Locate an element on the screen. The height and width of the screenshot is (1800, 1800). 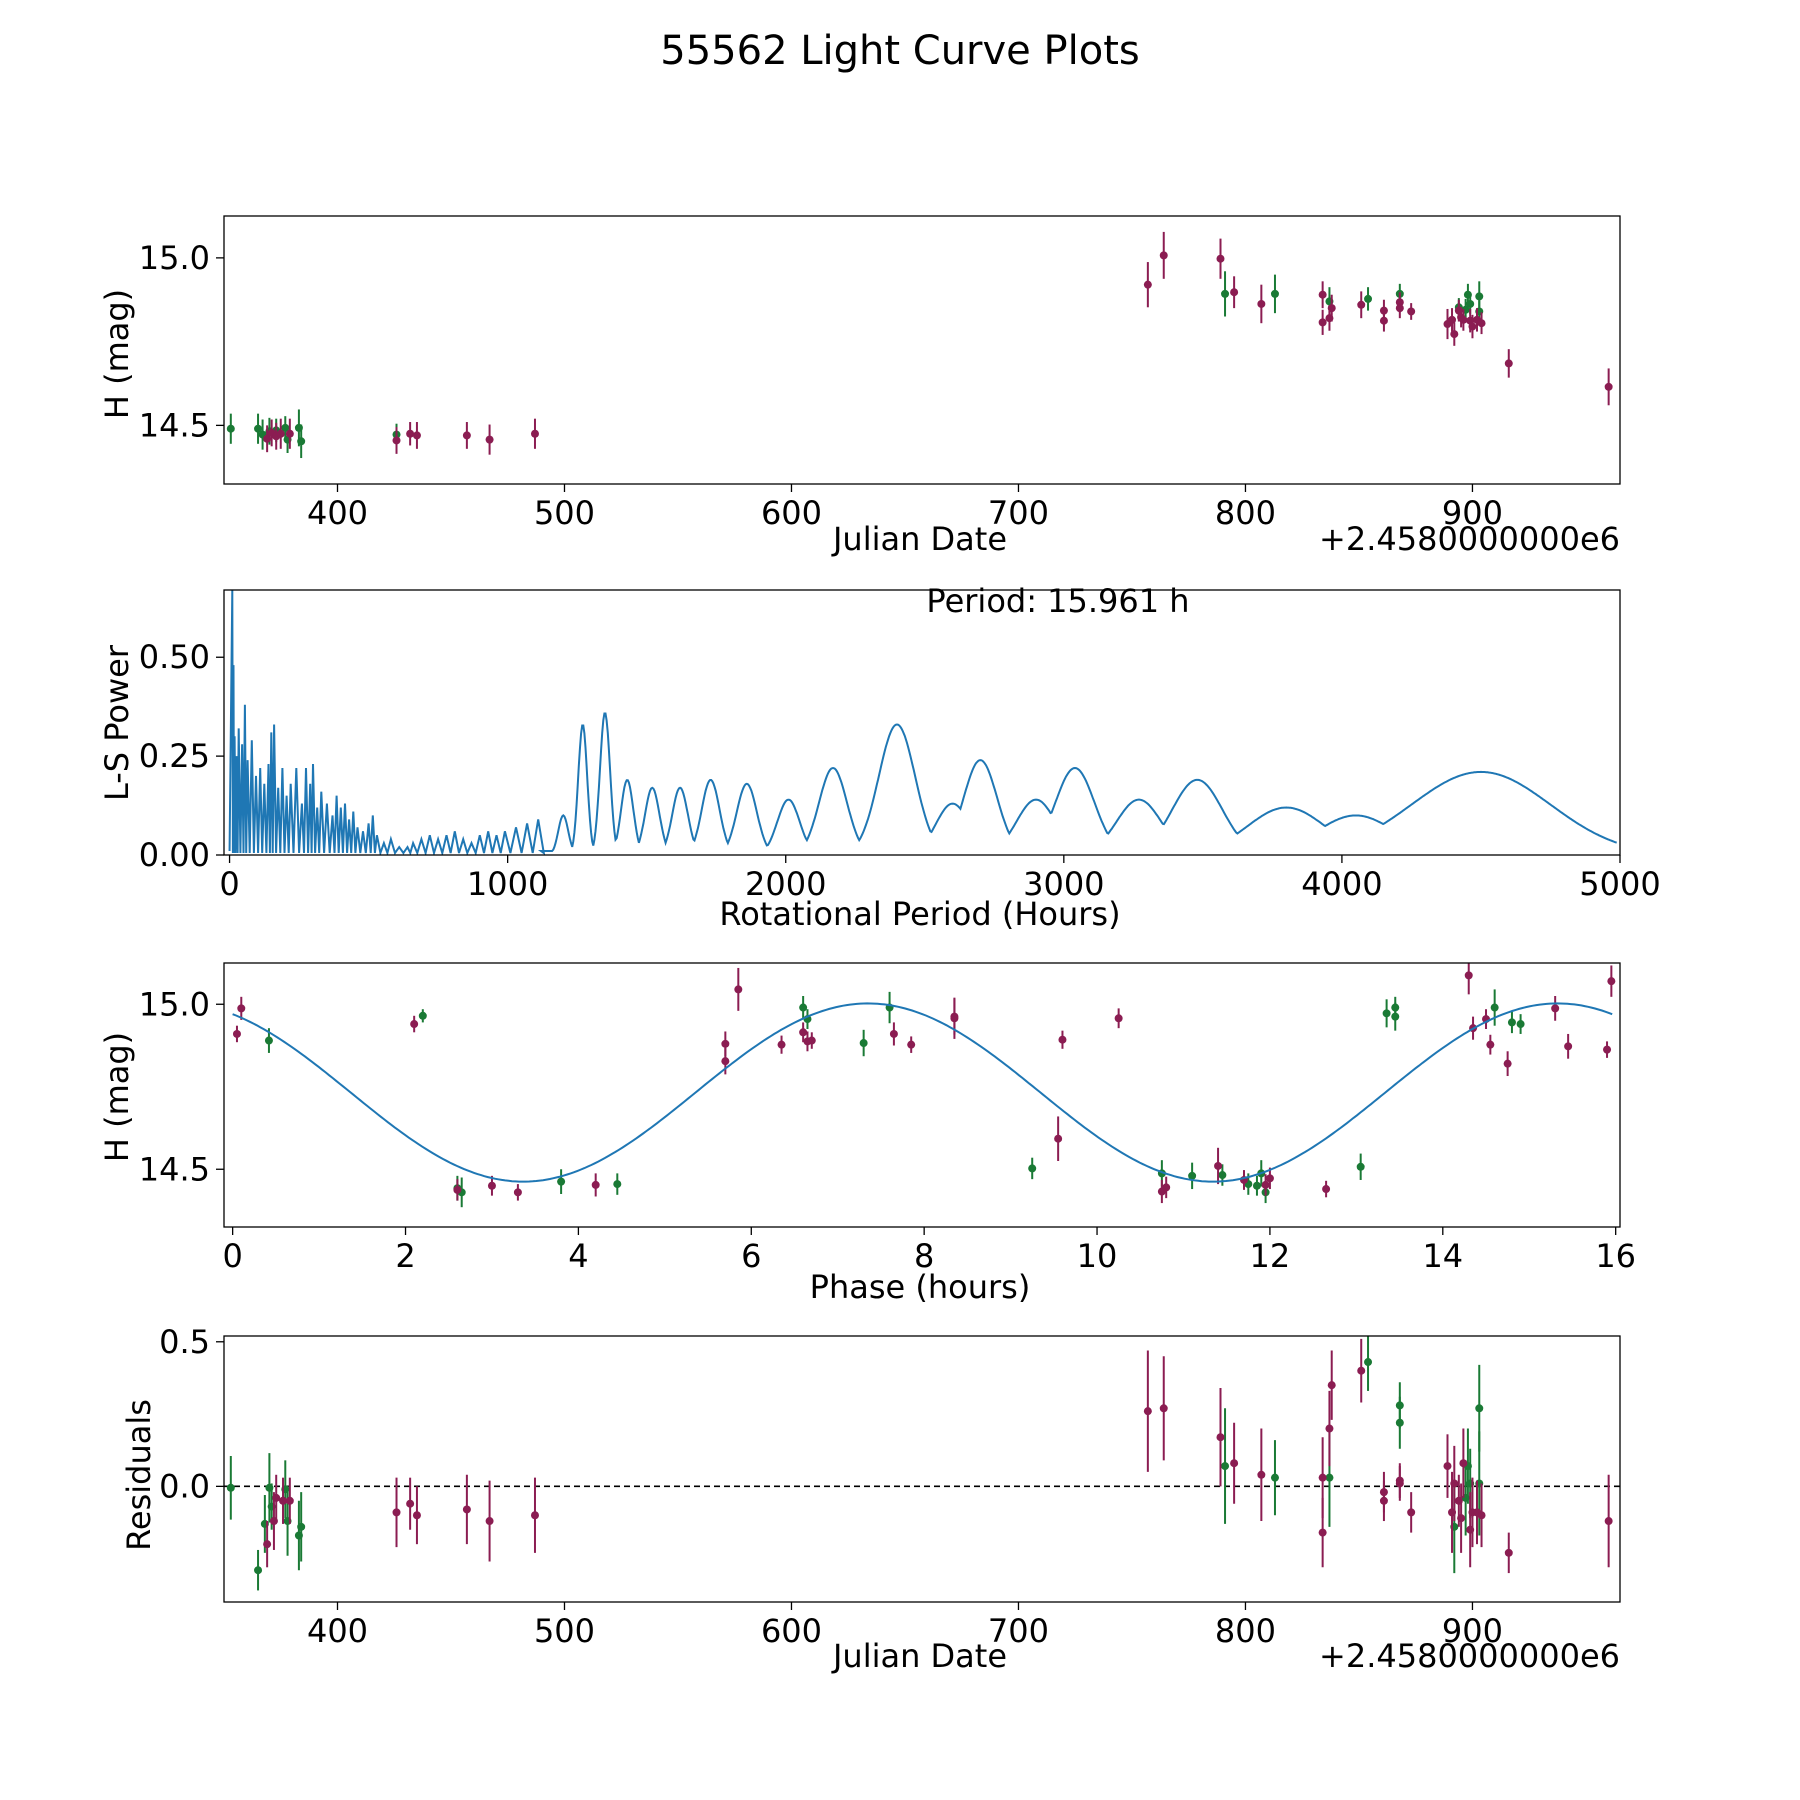
residuals-plot-area is located at coordinates (922, 1463).